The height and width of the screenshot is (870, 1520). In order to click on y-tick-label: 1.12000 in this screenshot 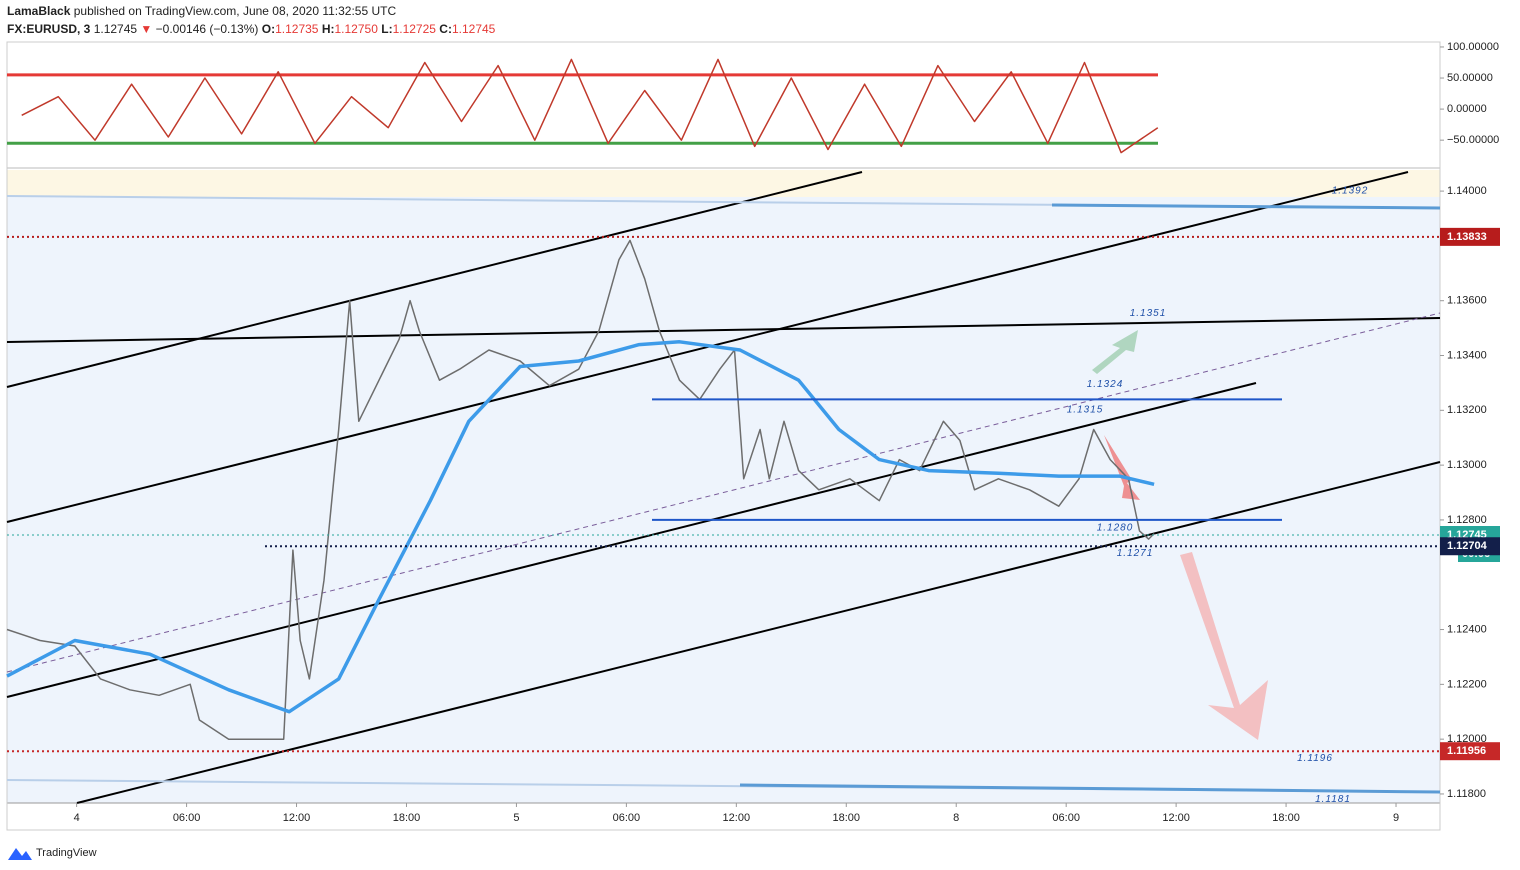, I will do `click(1467, 739)`.